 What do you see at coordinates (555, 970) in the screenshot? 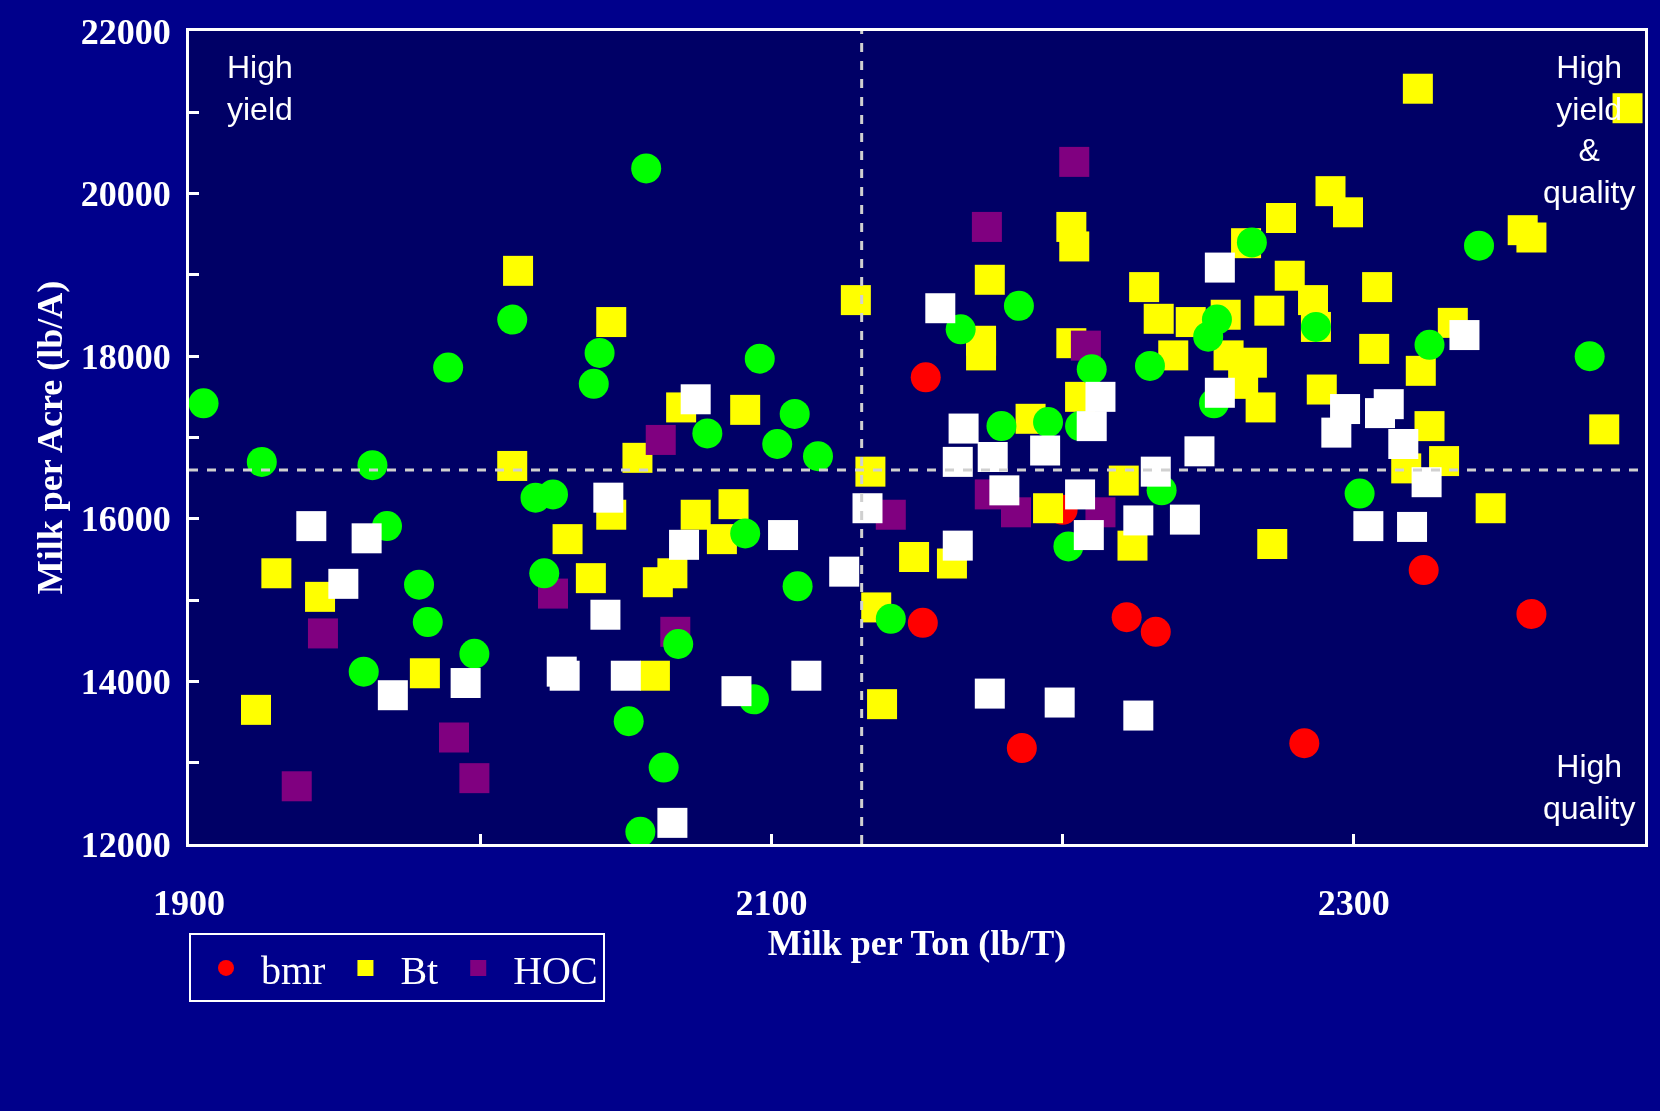
I see `legend-label: HOC` at bounding box center [555, 970].